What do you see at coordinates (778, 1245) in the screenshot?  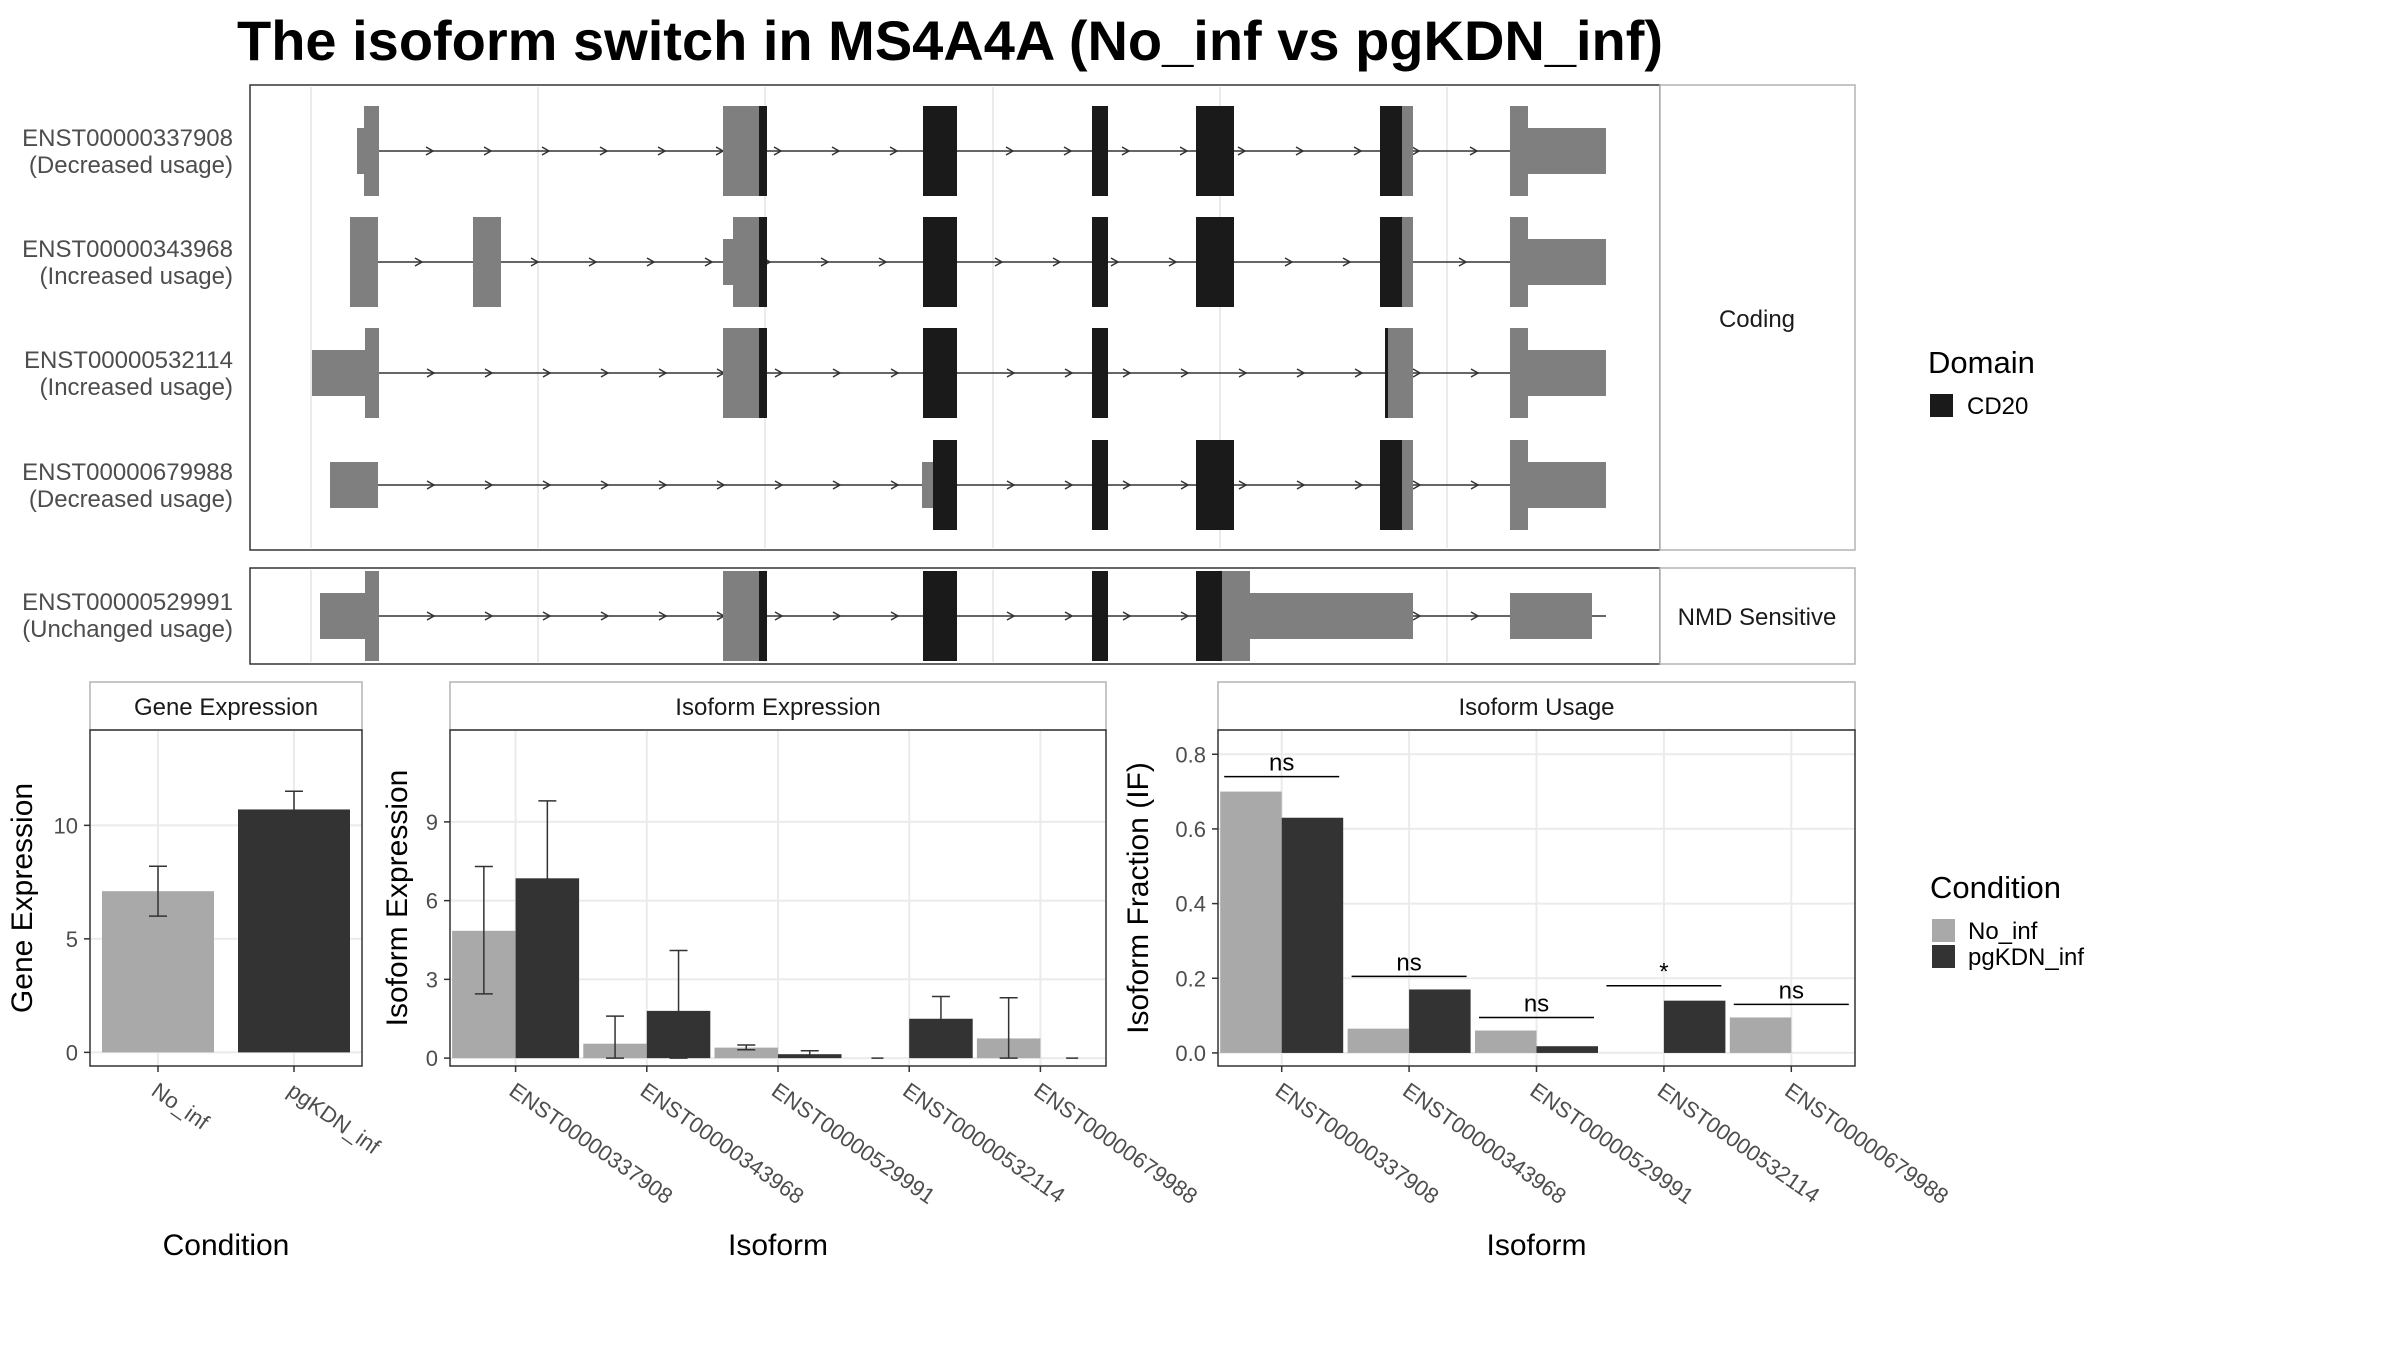 I see `x-axis-title: Isoform` at bounding box center [778, 1245].